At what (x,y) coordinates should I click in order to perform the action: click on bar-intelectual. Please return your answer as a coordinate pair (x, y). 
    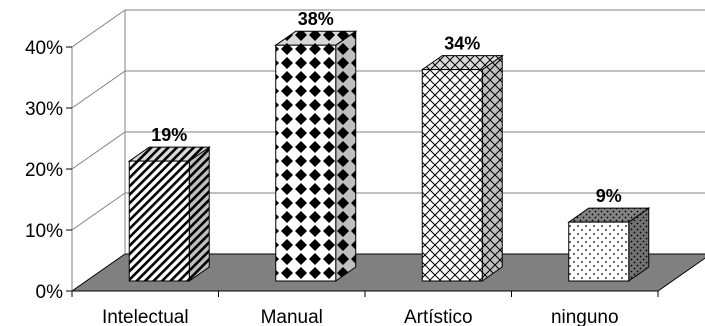
    Looking at the image, I should click on (169, 214).